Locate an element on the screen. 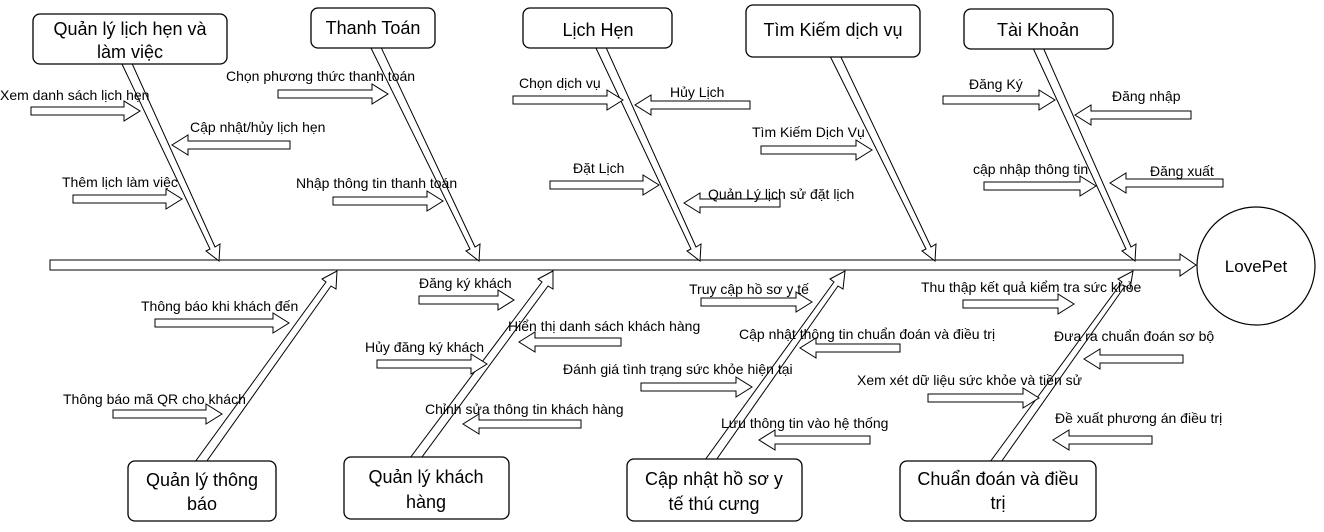 The width and height of the screenshot is (1324, 532). bone-medical-records is located at coordinates (775, 367).